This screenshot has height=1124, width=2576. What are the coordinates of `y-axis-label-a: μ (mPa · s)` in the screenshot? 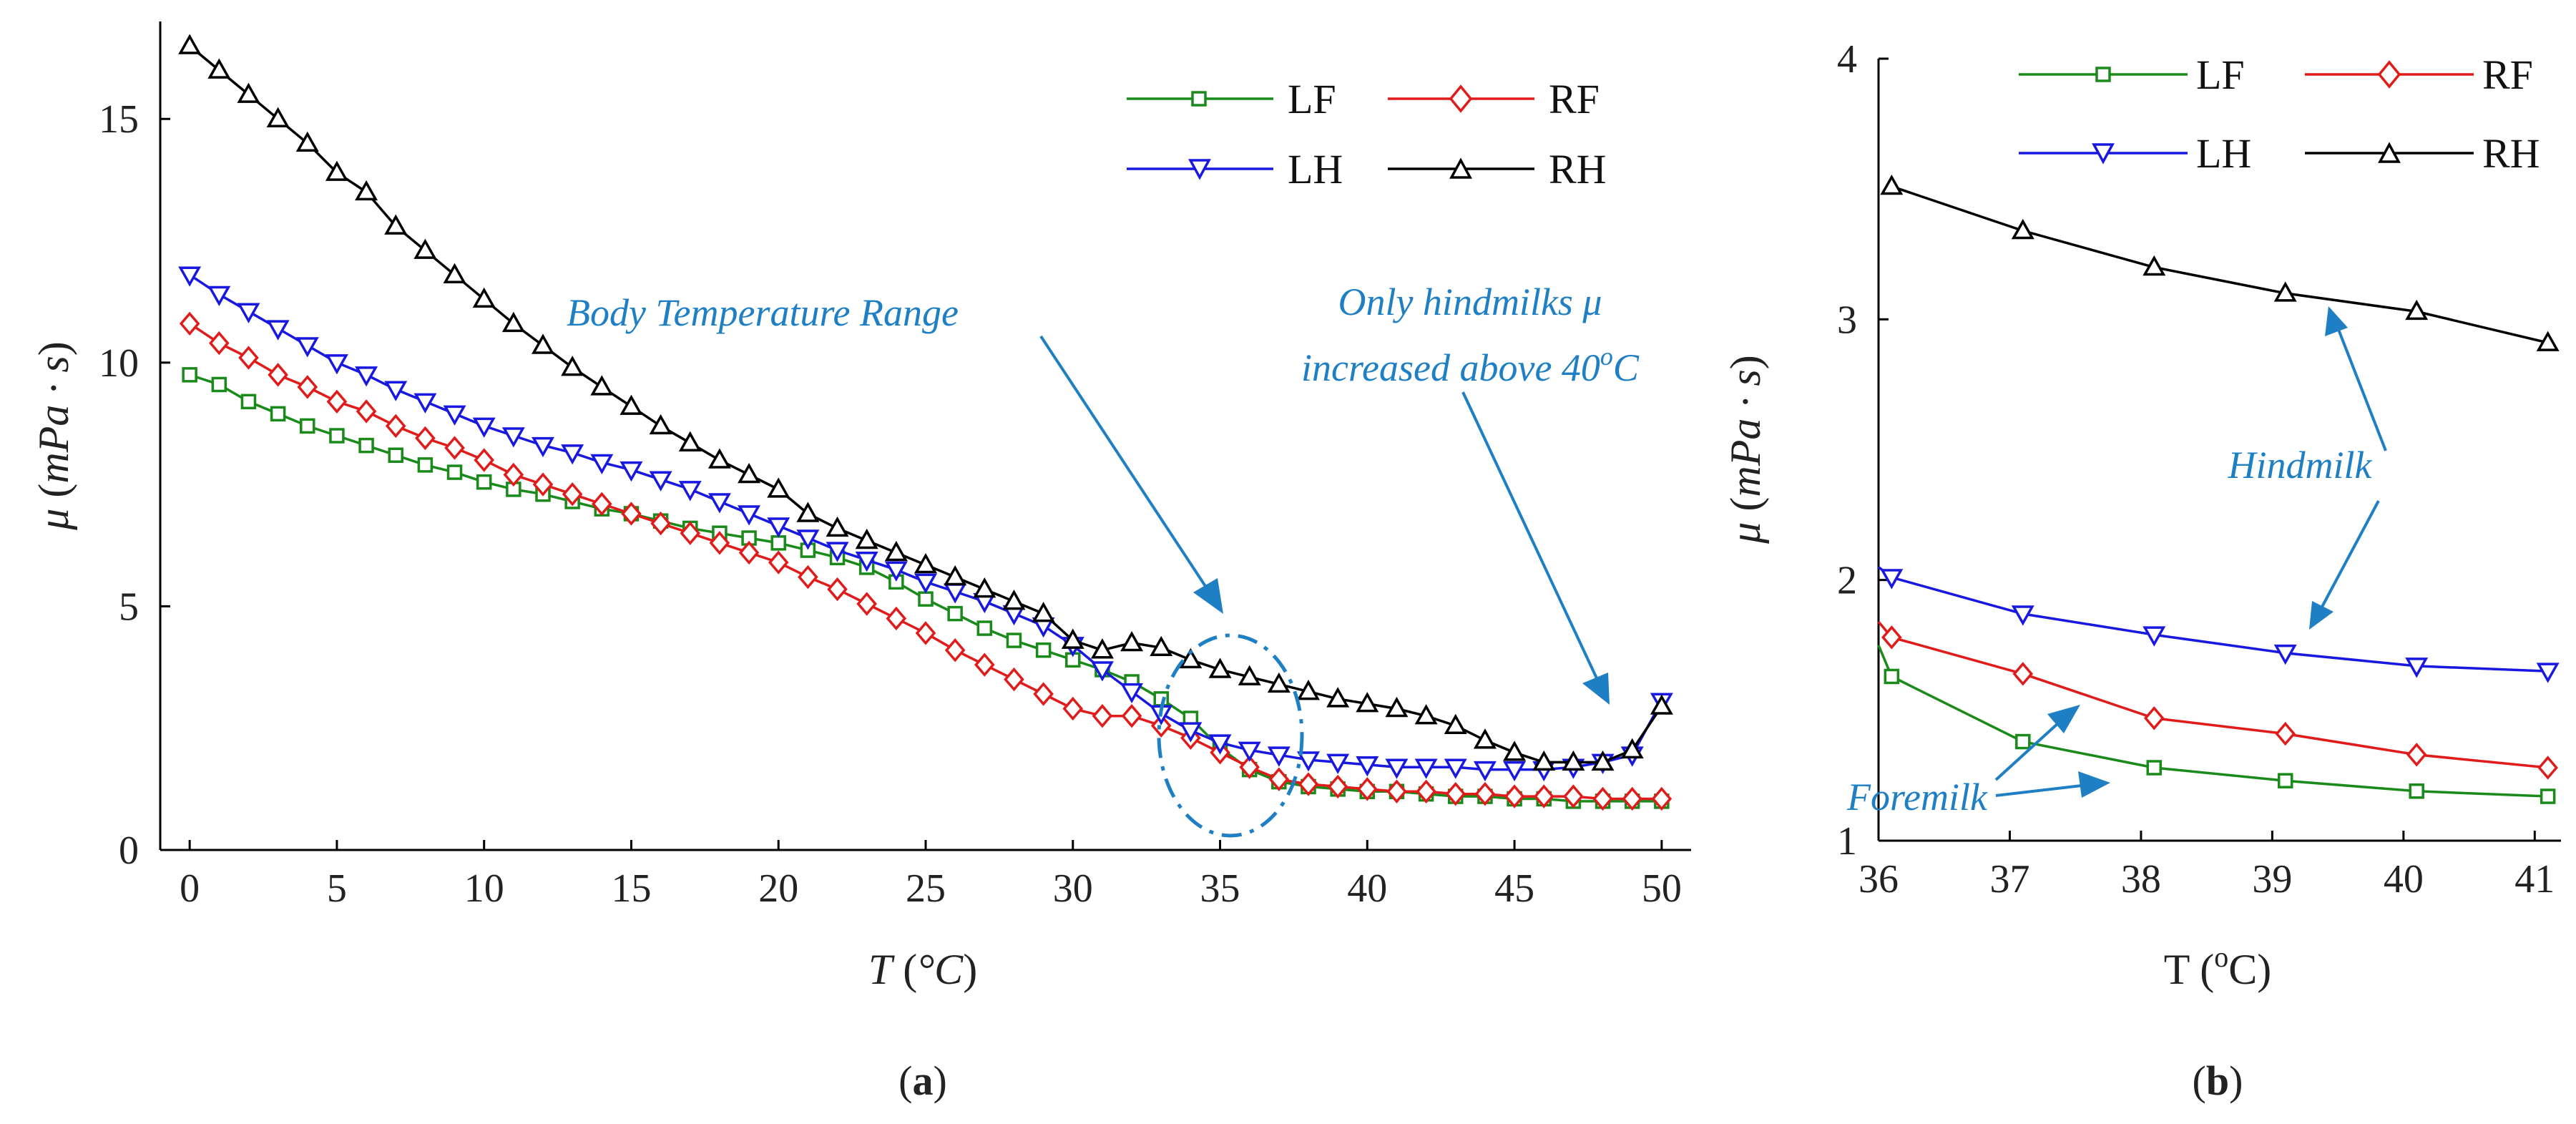 It's located at (53, 435).